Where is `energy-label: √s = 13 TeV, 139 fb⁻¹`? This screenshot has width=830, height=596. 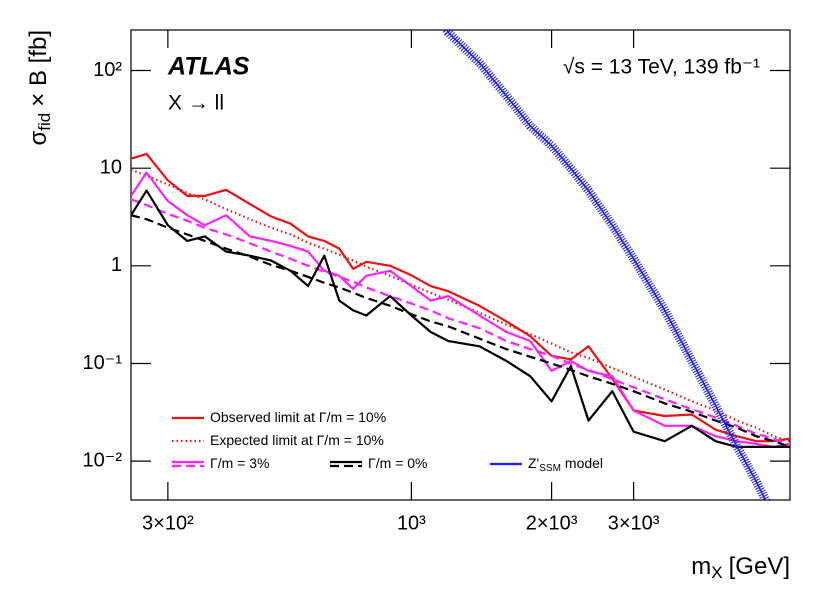
energy-label: √s = 13 TeV, 139 fb⁻¹ is located at coordinates (661, 67).